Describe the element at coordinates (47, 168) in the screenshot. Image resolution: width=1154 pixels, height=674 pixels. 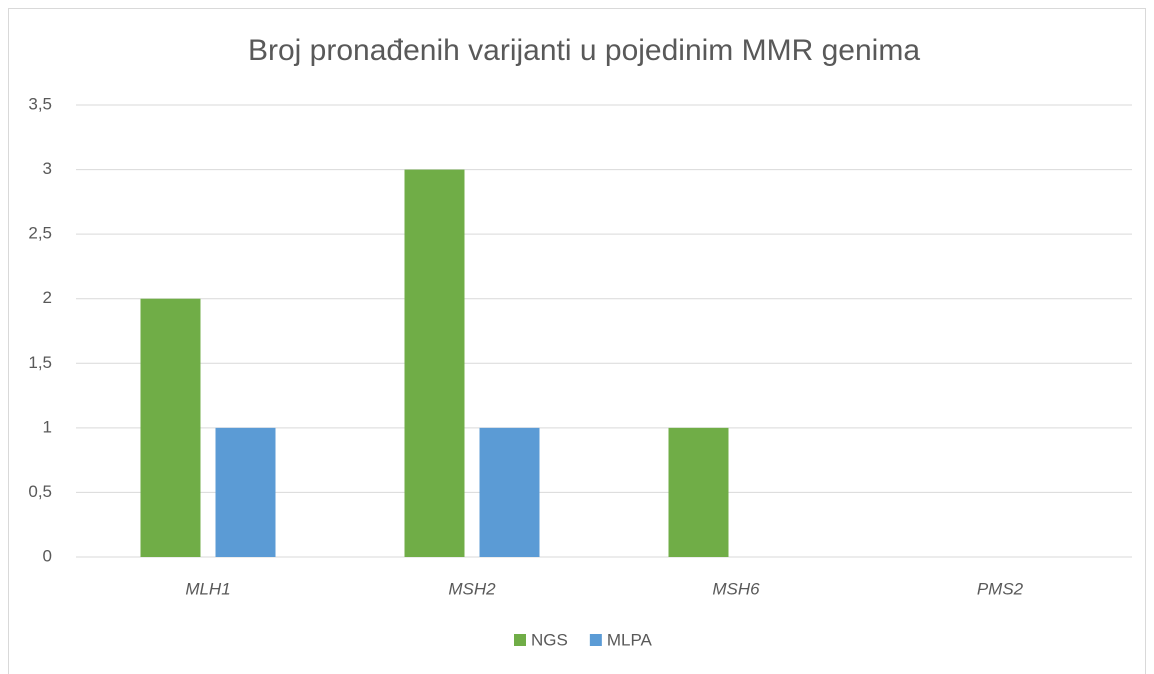
I see `y-tick-label: 3` at that location.